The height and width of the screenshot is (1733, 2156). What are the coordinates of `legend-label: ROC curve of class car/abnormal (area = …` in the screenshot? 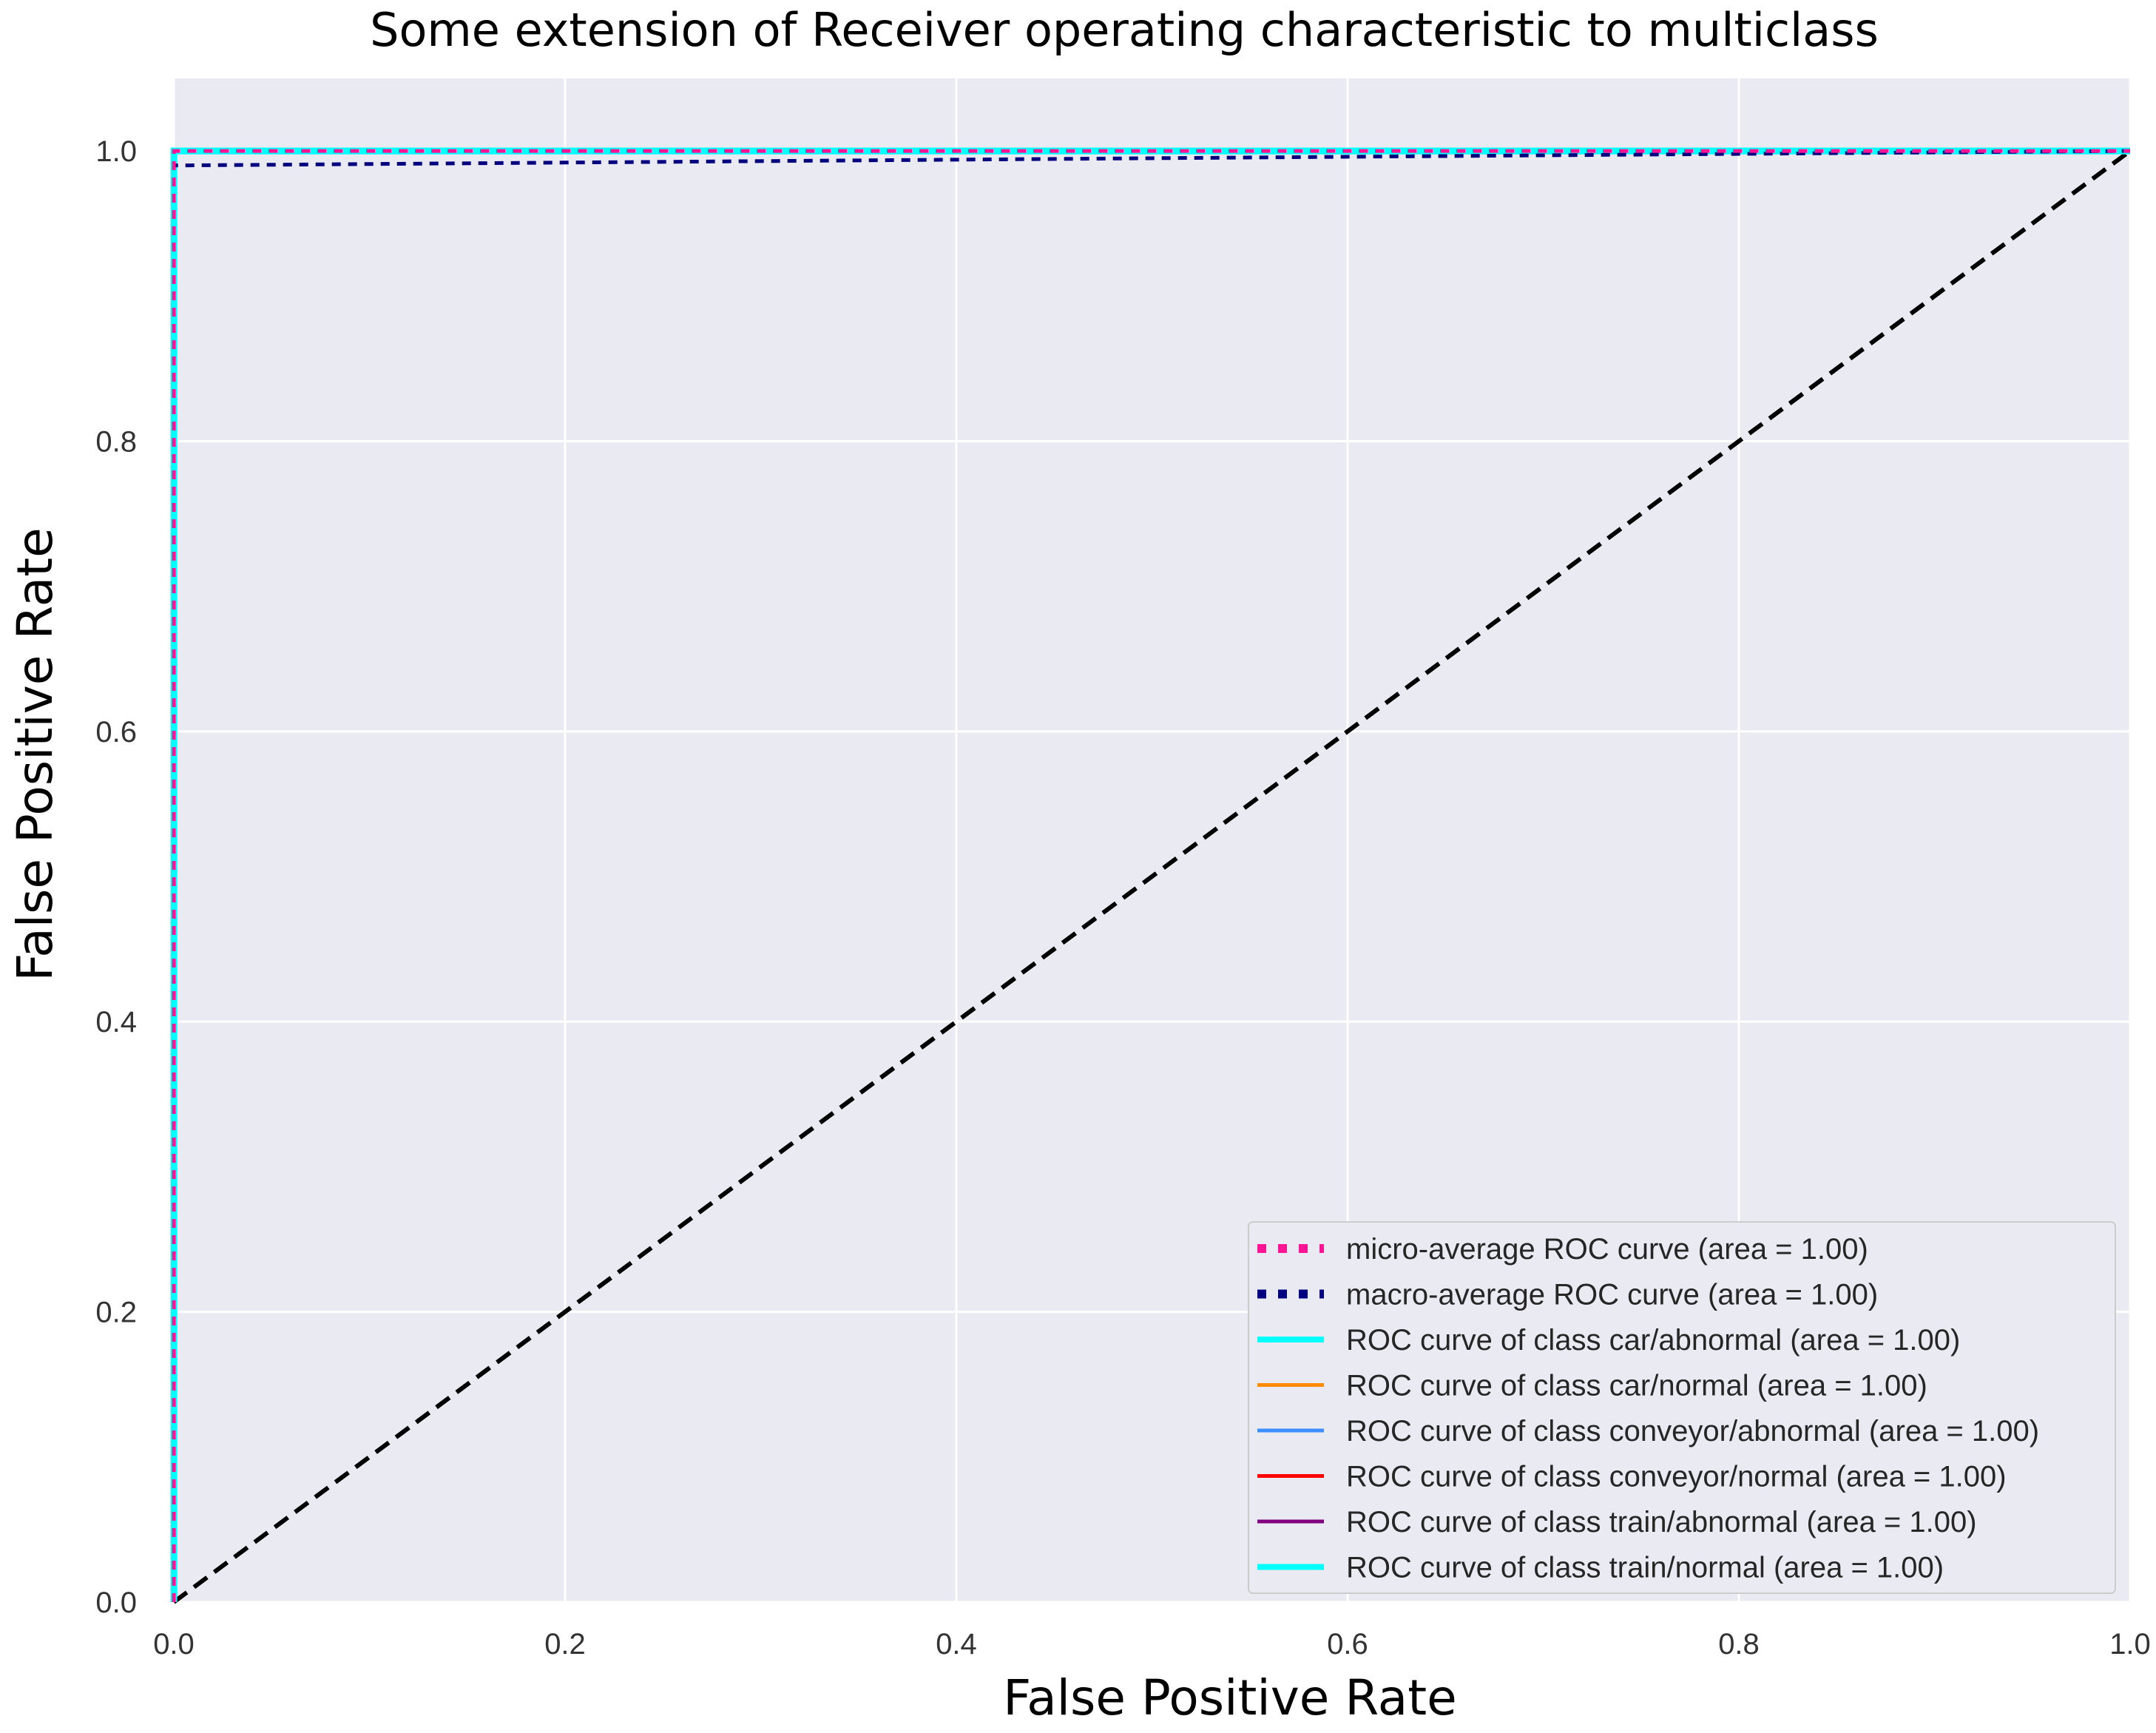 It's located at (1653, 1340).